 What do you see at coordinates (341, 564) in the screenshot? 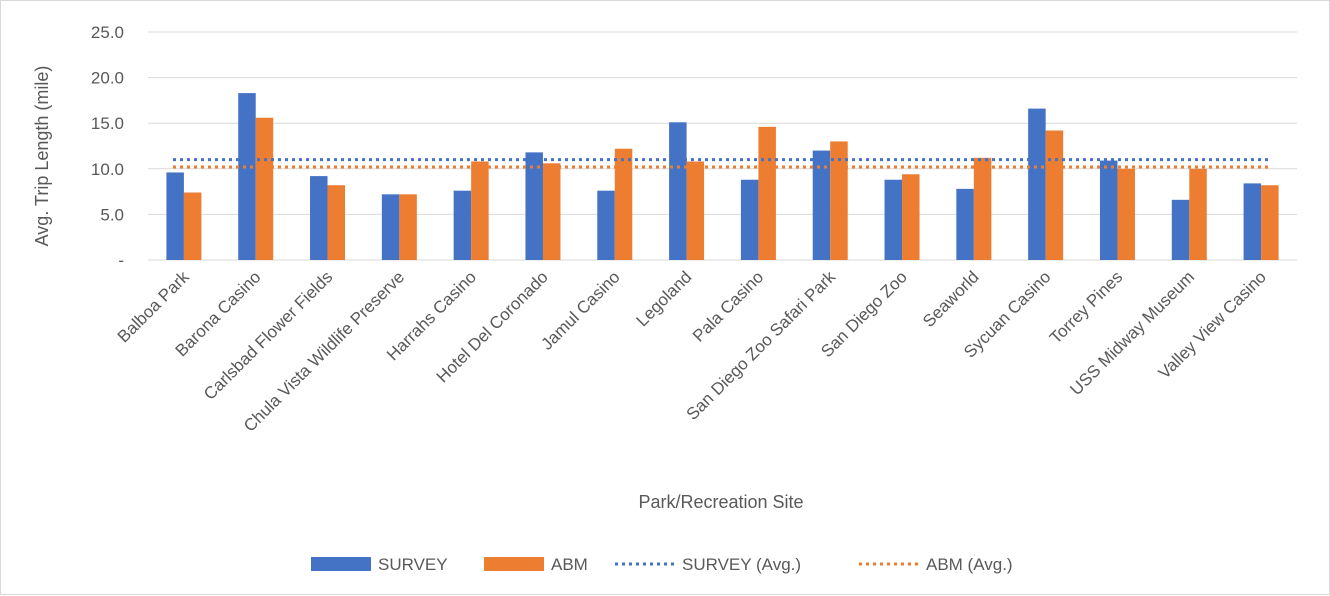
I see `legend-swatch-survey` at bounding box center [341, 564].